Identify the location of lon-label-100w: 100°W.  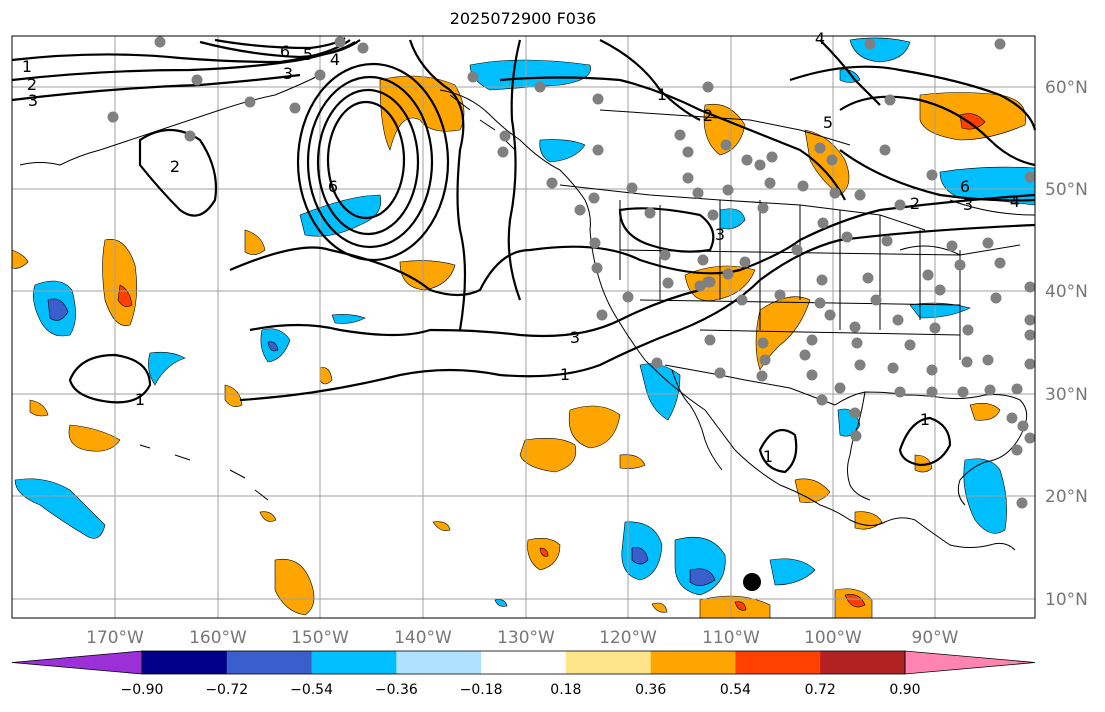
(833, 638).